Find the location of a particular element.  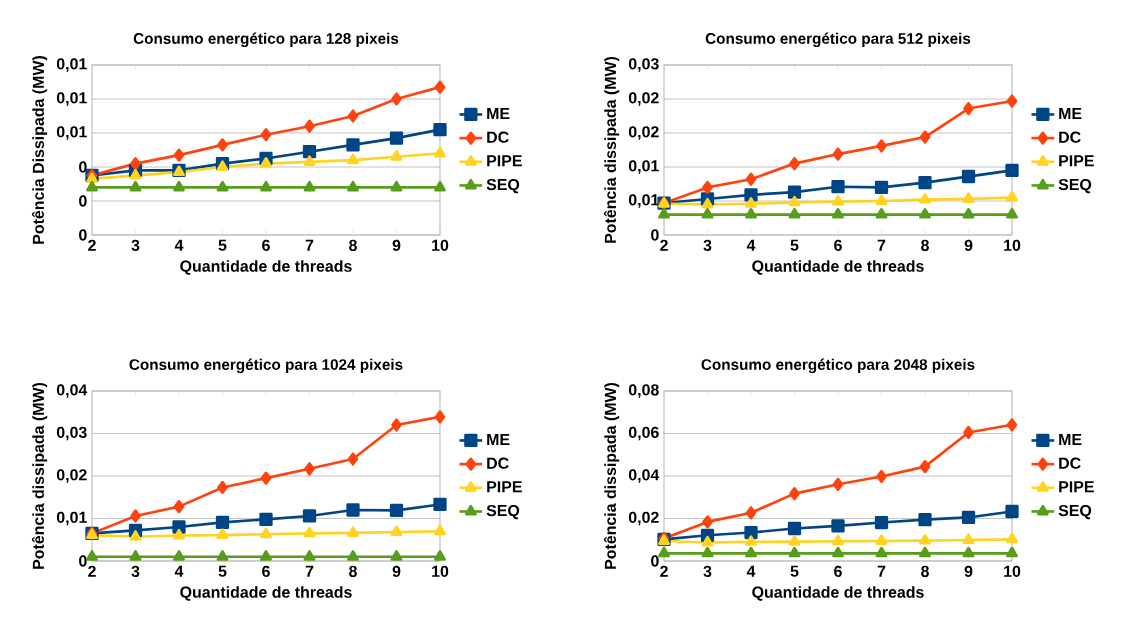

chart-title: Consumo energético para 512 pixeis is located at coordinates (838, 40).